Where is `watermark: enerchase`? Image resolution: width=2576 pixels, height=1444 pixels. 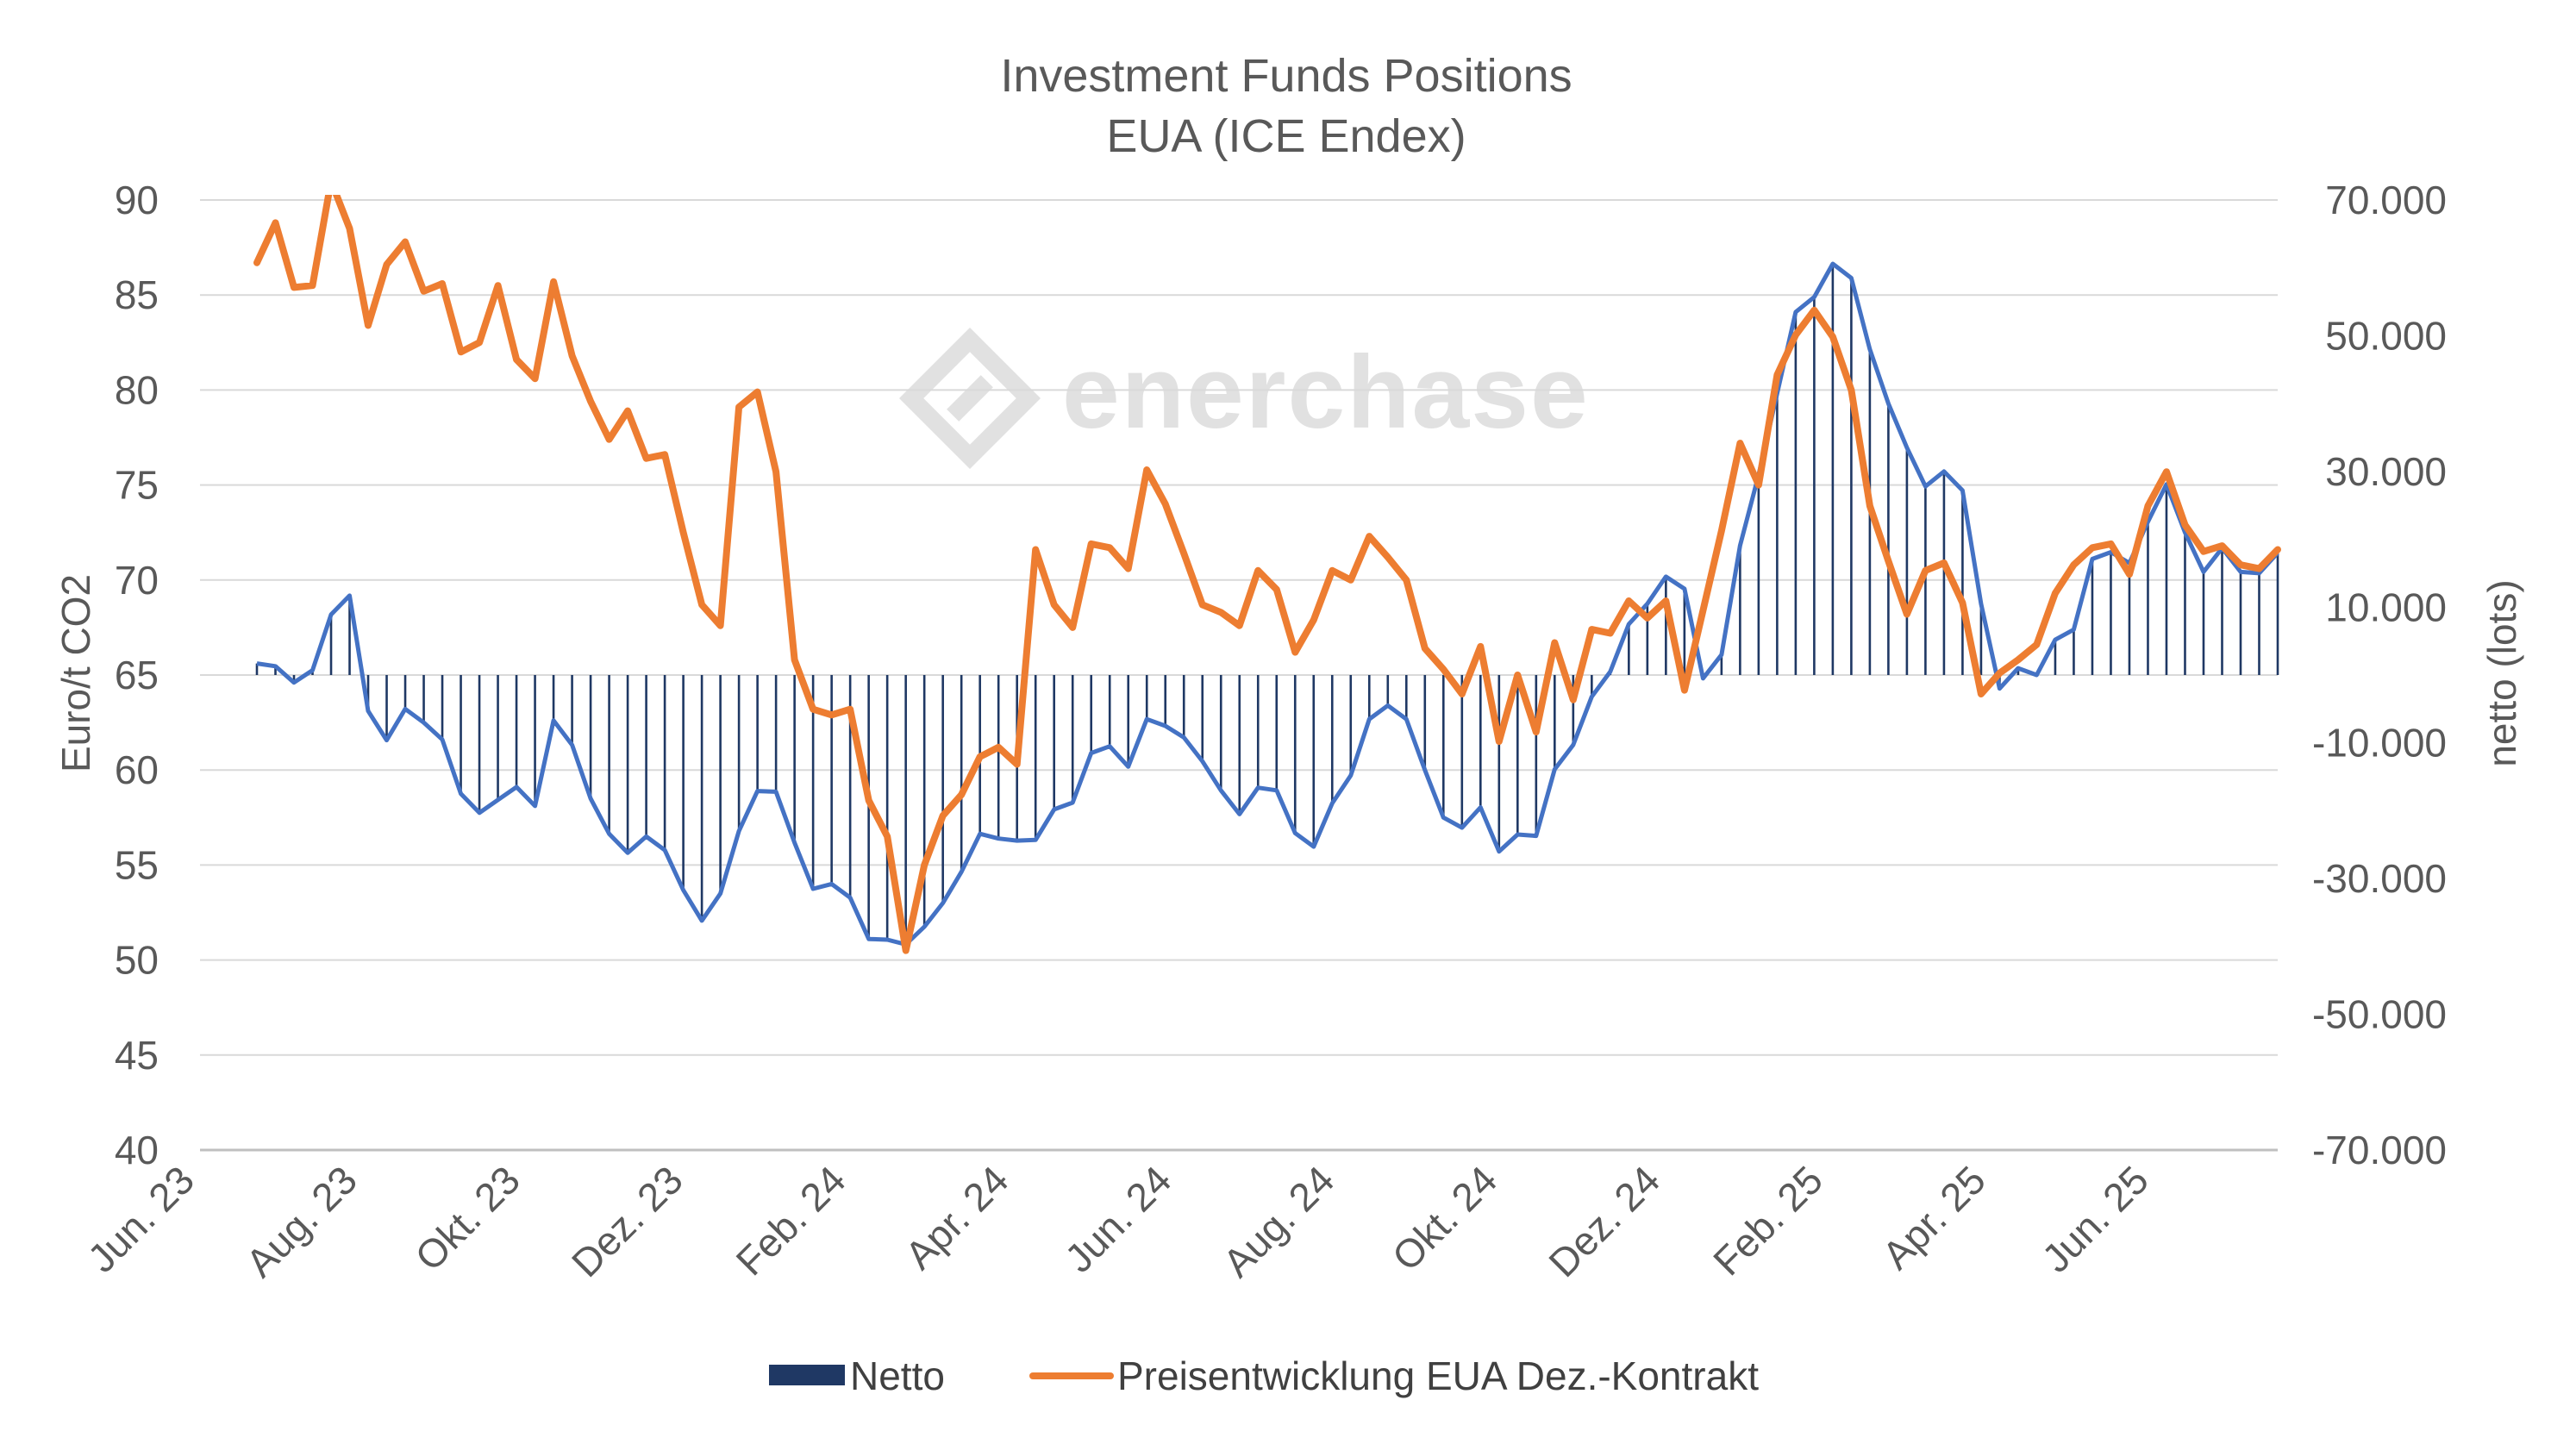
watermark: enerchase is located at coordinates (1244, 399).